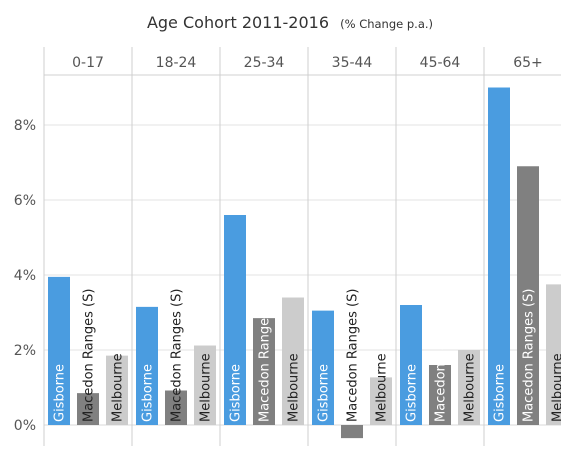  Describe the element at coordinates (25, 351) in the screenshot. I see `y-tick-label: 2%` at that location.